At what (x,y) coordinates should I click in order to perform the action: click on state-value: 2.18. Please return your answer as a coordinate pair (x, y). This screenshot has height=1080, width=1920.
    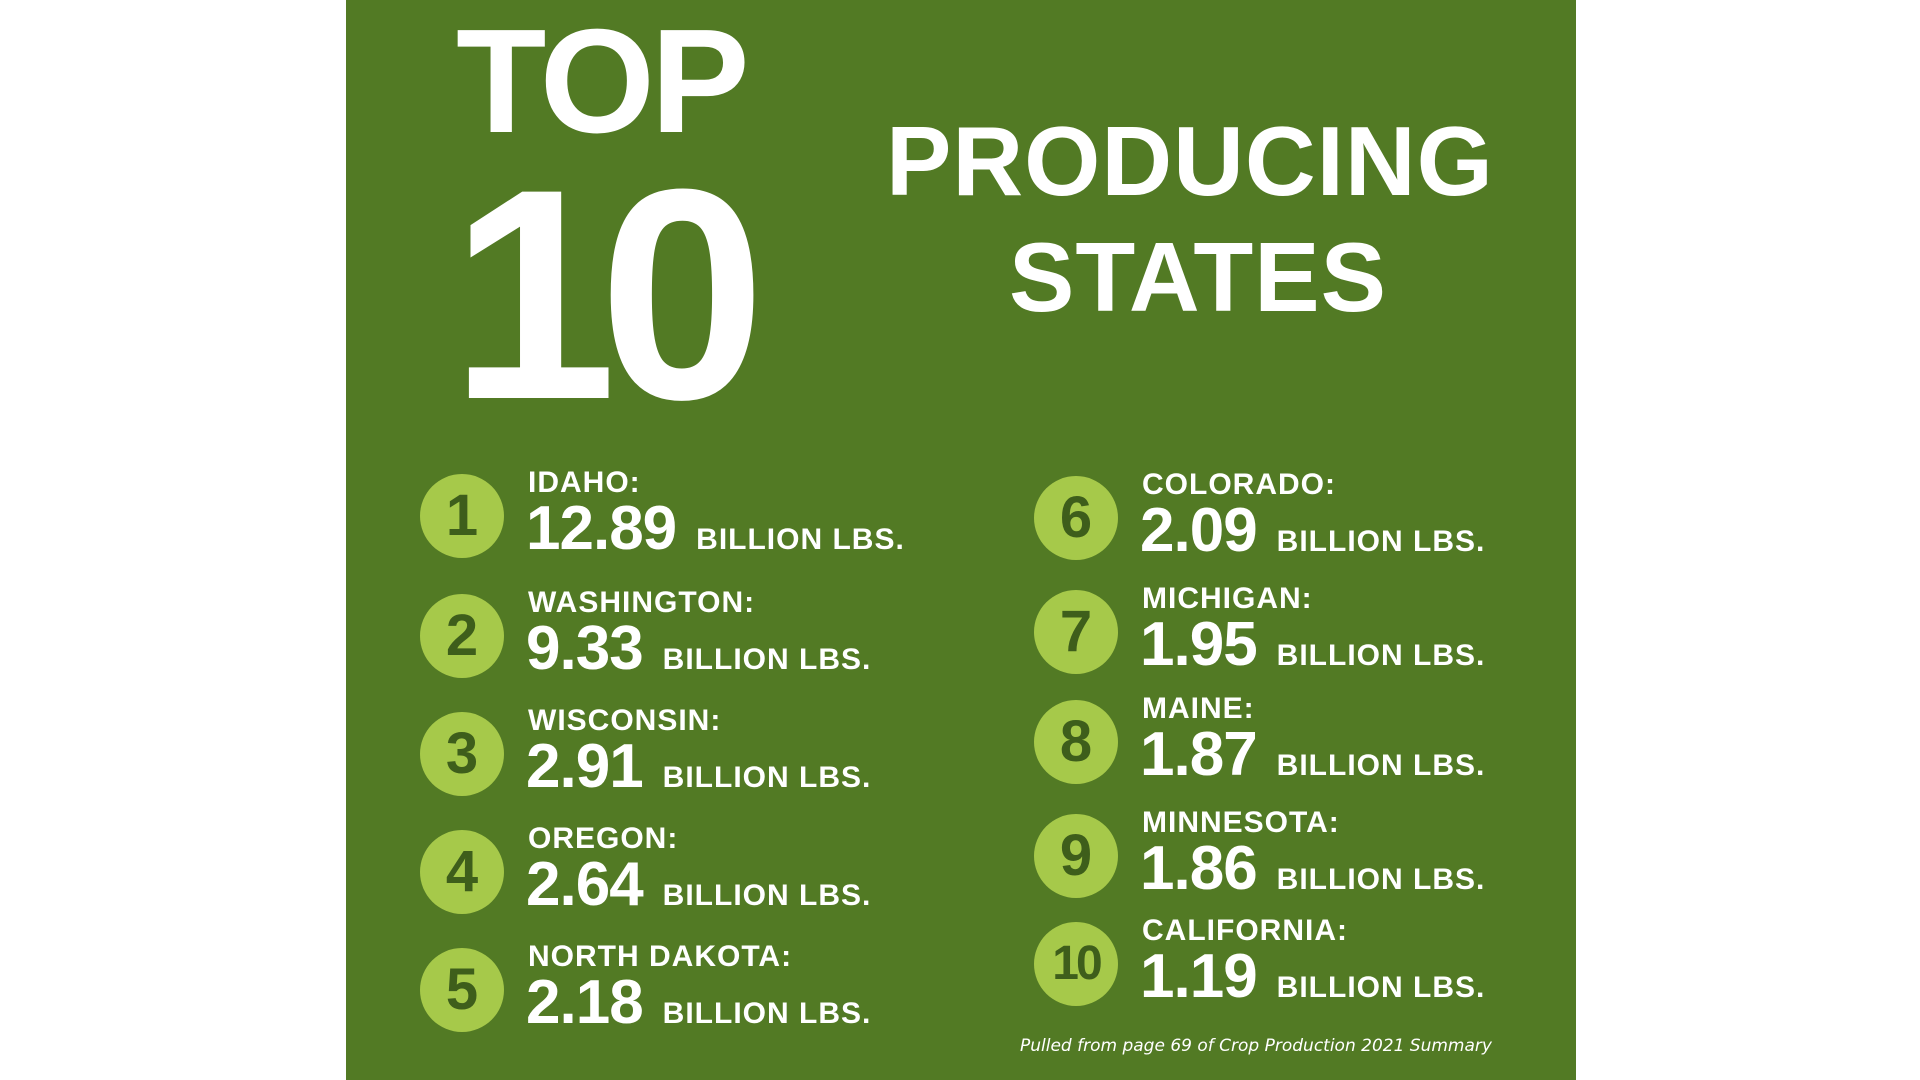
    Looking at the image, I should click on (585, 1002).